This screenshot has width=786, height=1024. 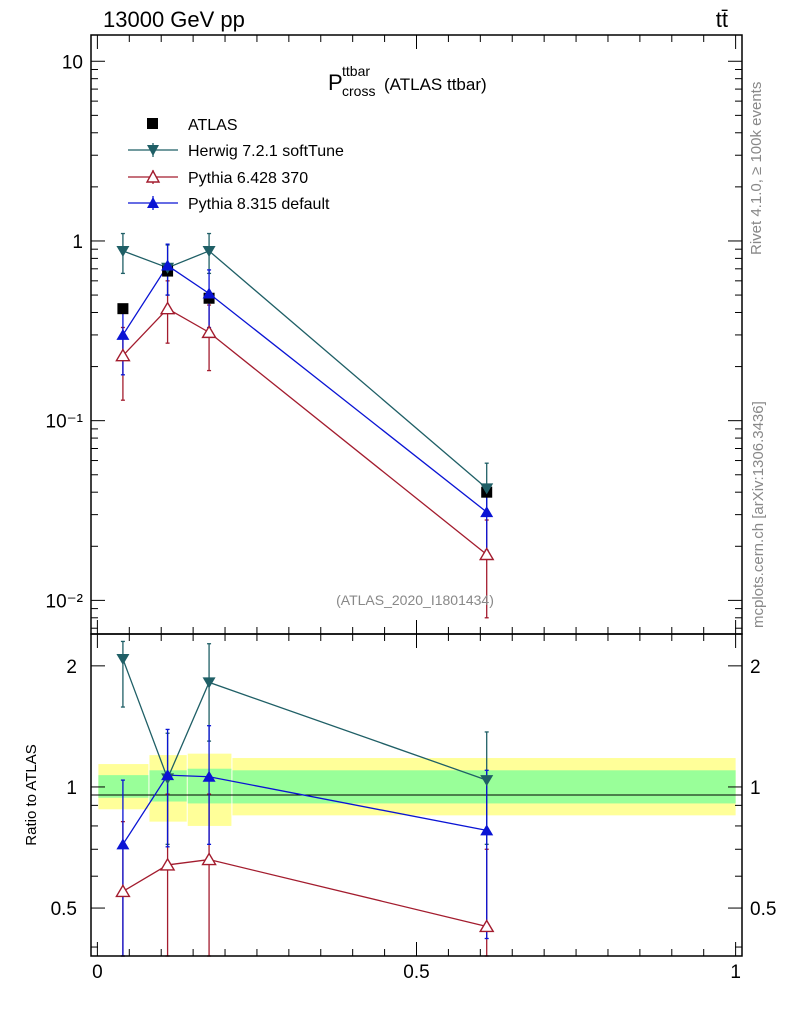 I want to click on x-tick-label: 0.5, so click(x=416, y=972).